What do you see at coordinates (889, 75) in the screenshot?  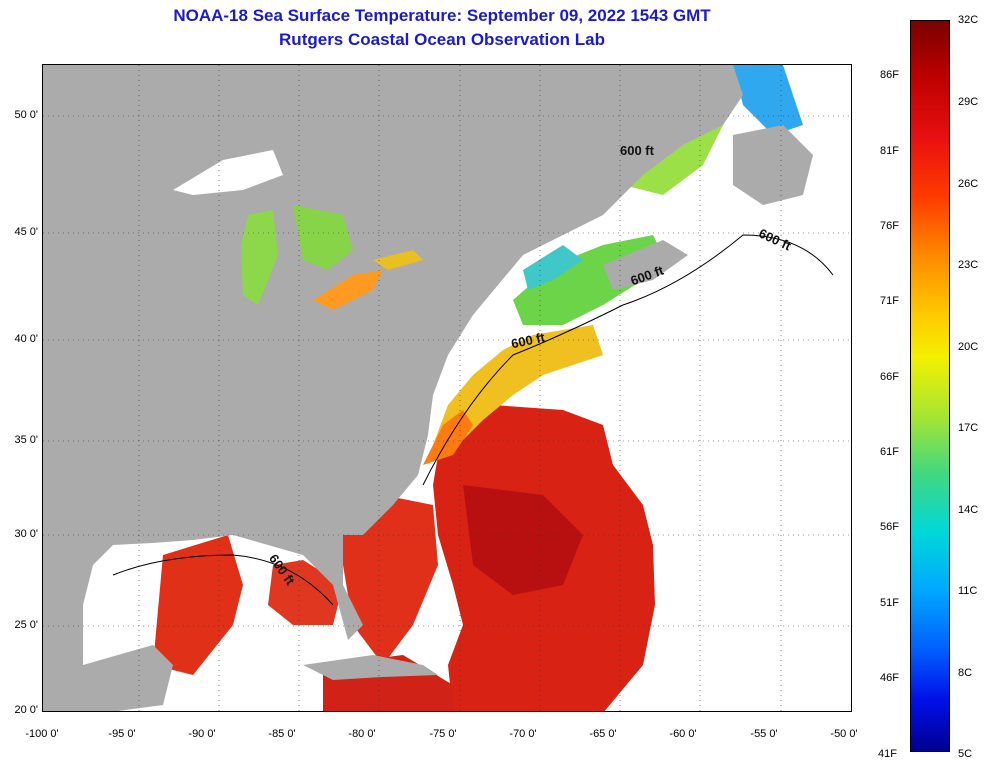 I see `colorbar-fahrenheit-label: 86F` at bounding box center [889, 75].